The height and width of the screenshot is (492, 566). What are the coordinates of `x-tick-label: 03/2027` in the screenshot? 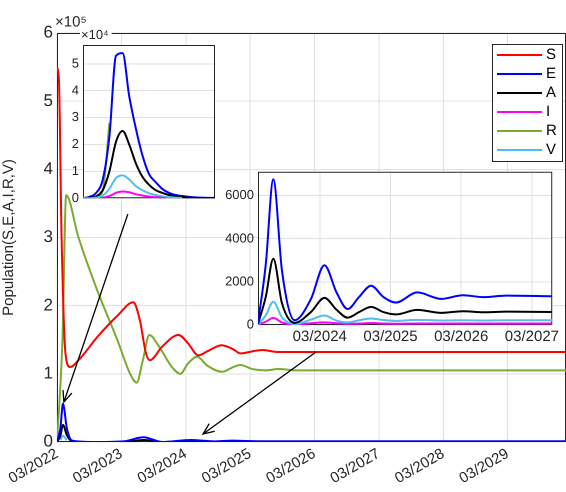 It's located at (532, 337).